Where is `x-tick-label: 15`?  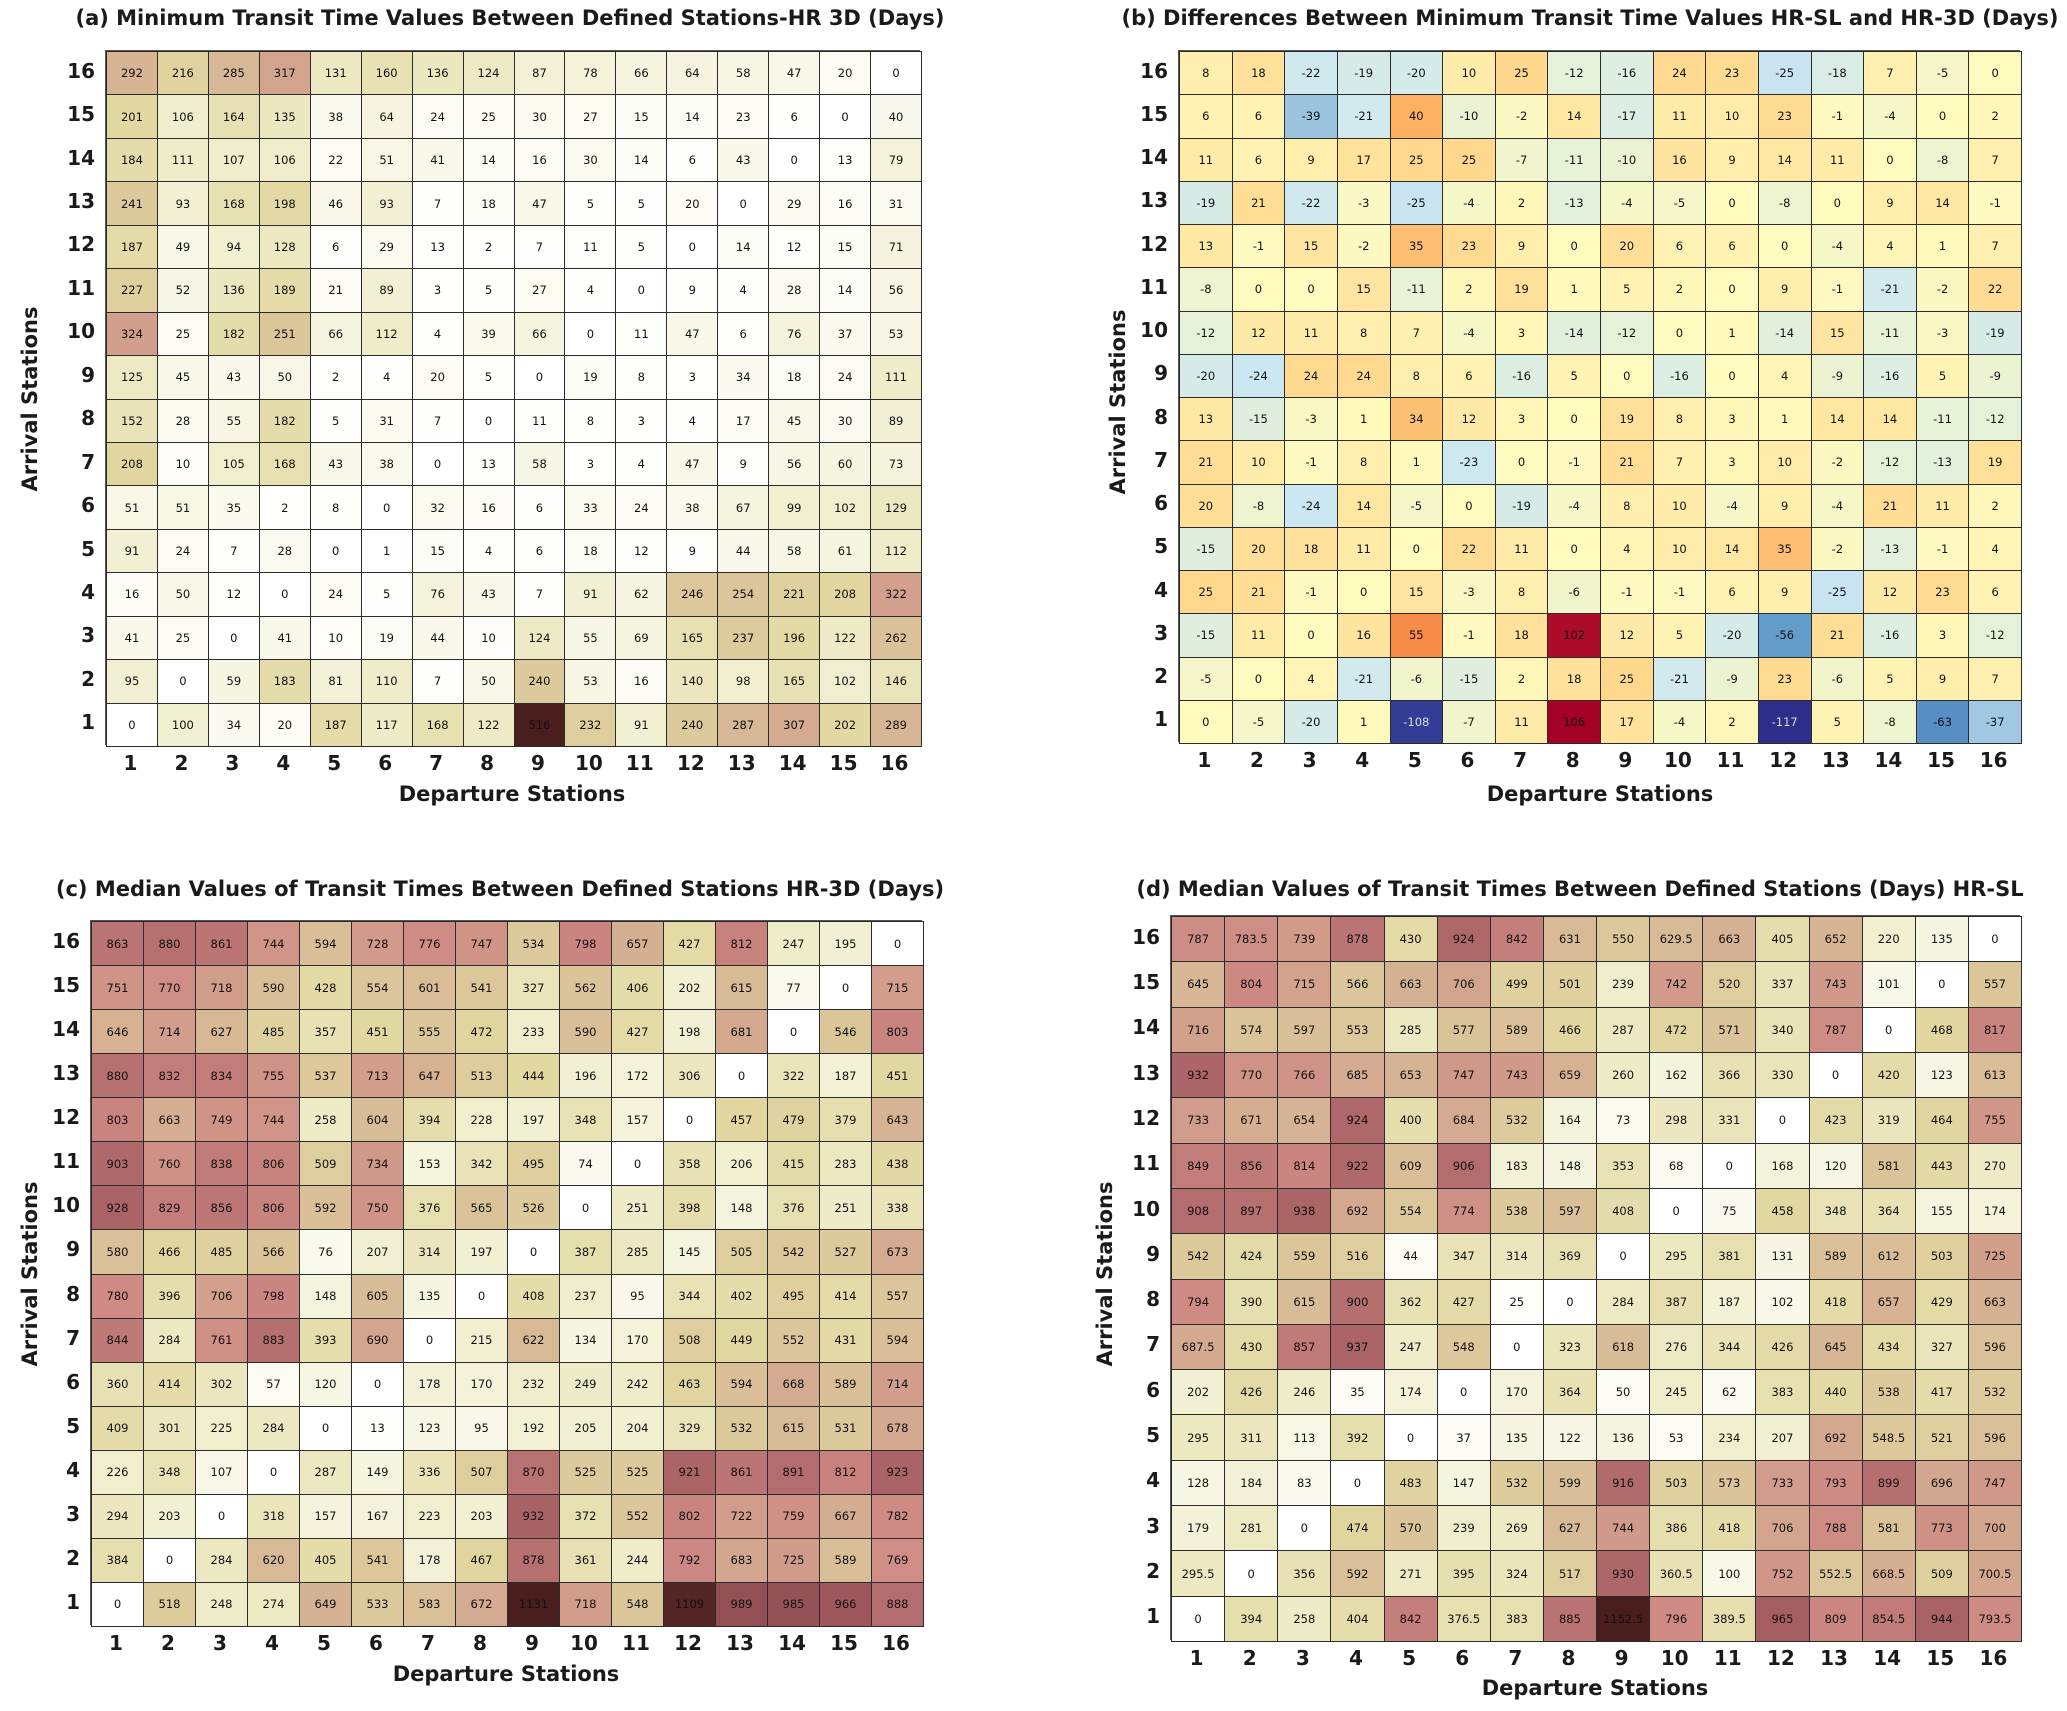
x-tick-label: 15 is located at coordinates (1941, 760).